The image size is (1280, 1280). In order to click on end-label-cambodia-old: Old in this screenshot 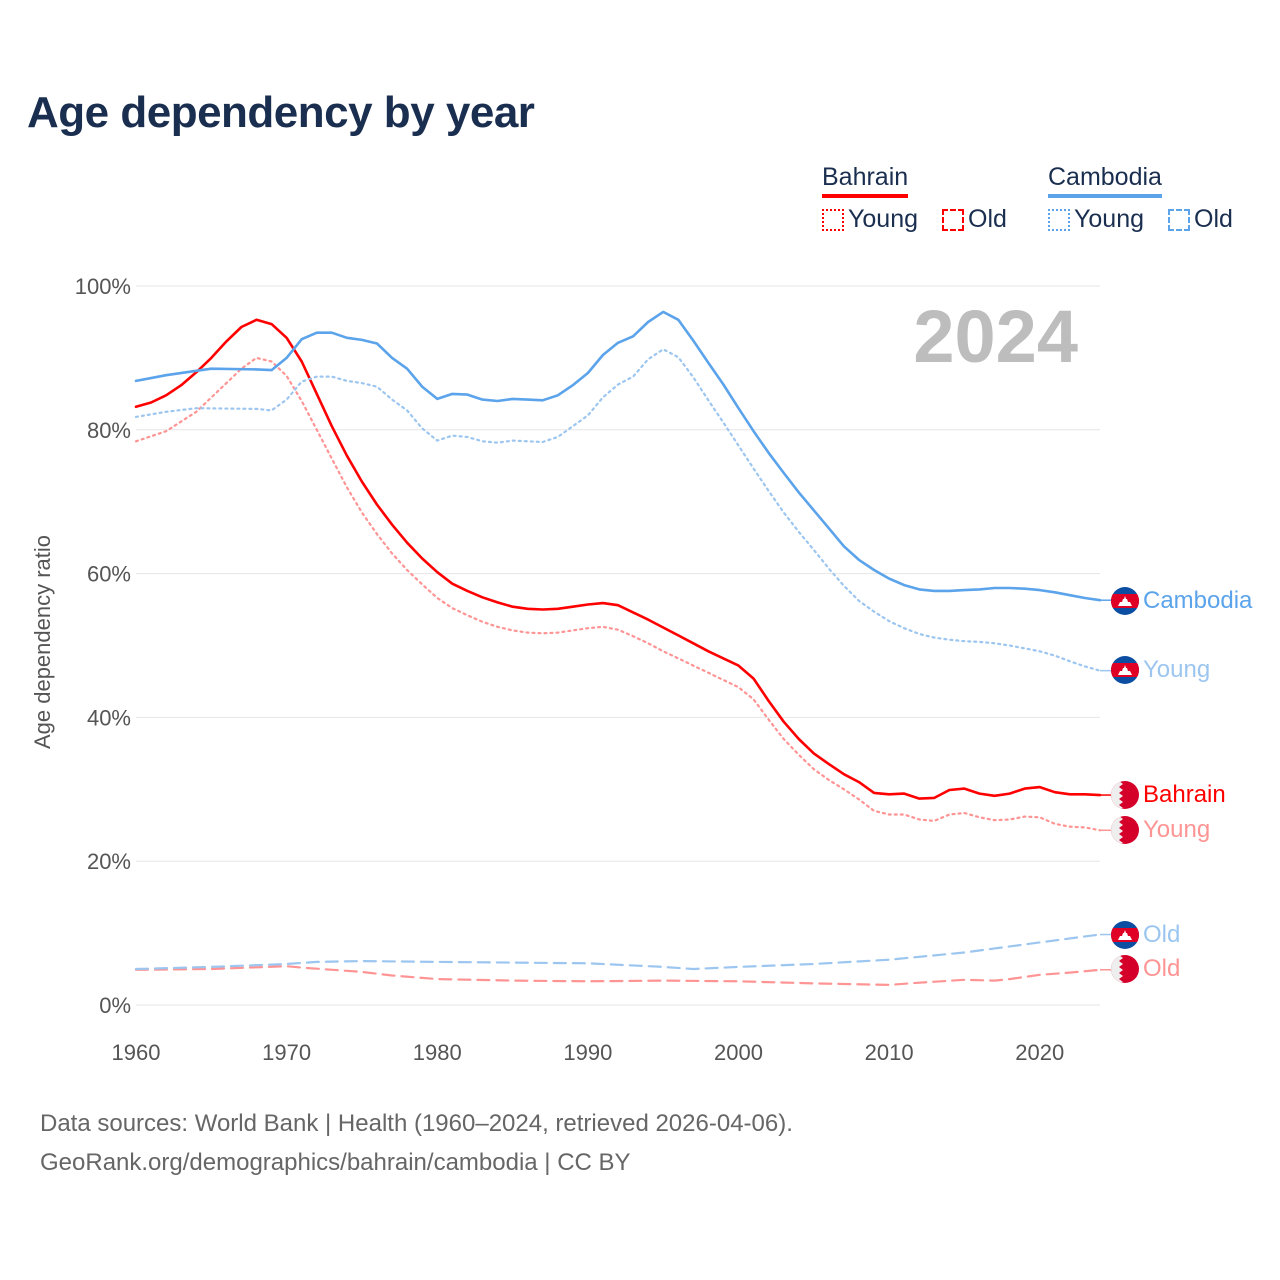, I will do `click(1145, 935)`.